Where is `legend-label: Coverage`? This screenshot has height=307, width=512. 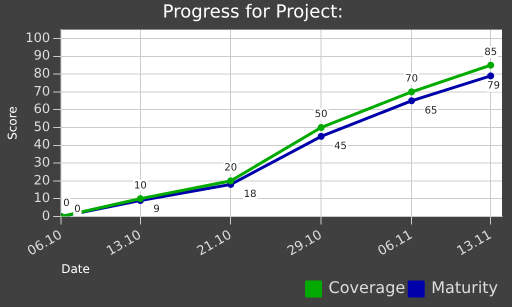 legend-label: Coverage is located at coordinates (367, 288).